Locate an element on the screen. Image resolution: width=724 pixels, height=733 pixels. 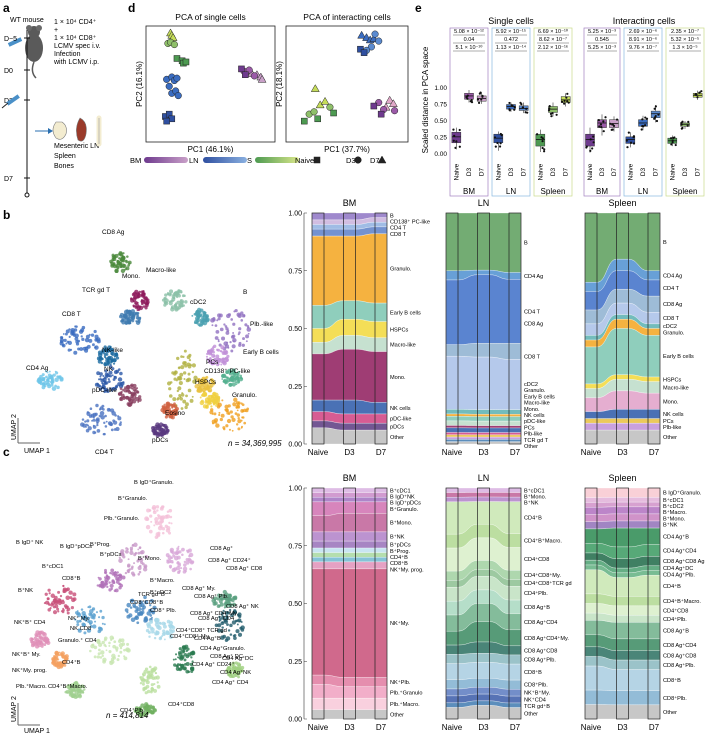
umap-cluster-label: CD4 Ag⁺DC is located at coordinates (237, 658).